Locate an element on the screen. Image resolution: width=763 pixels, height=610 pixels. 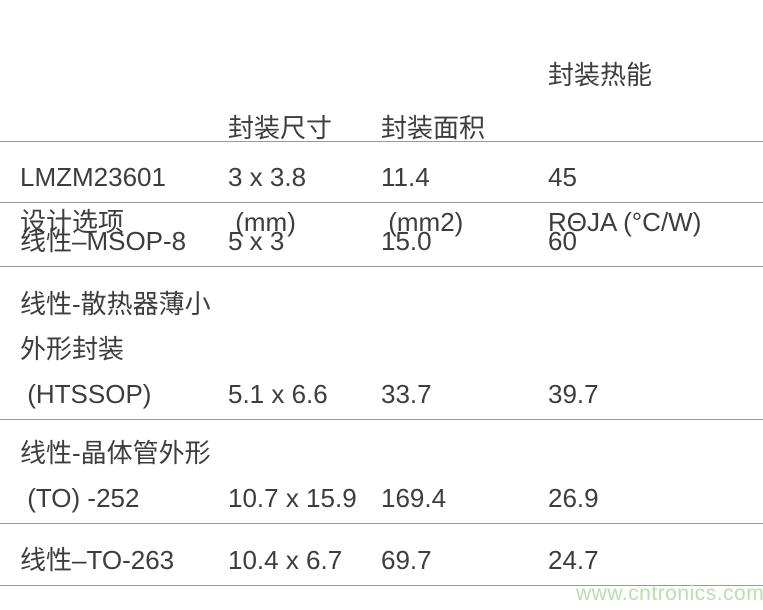
cell-area: 11.4 is located at coordinates (405, 177).